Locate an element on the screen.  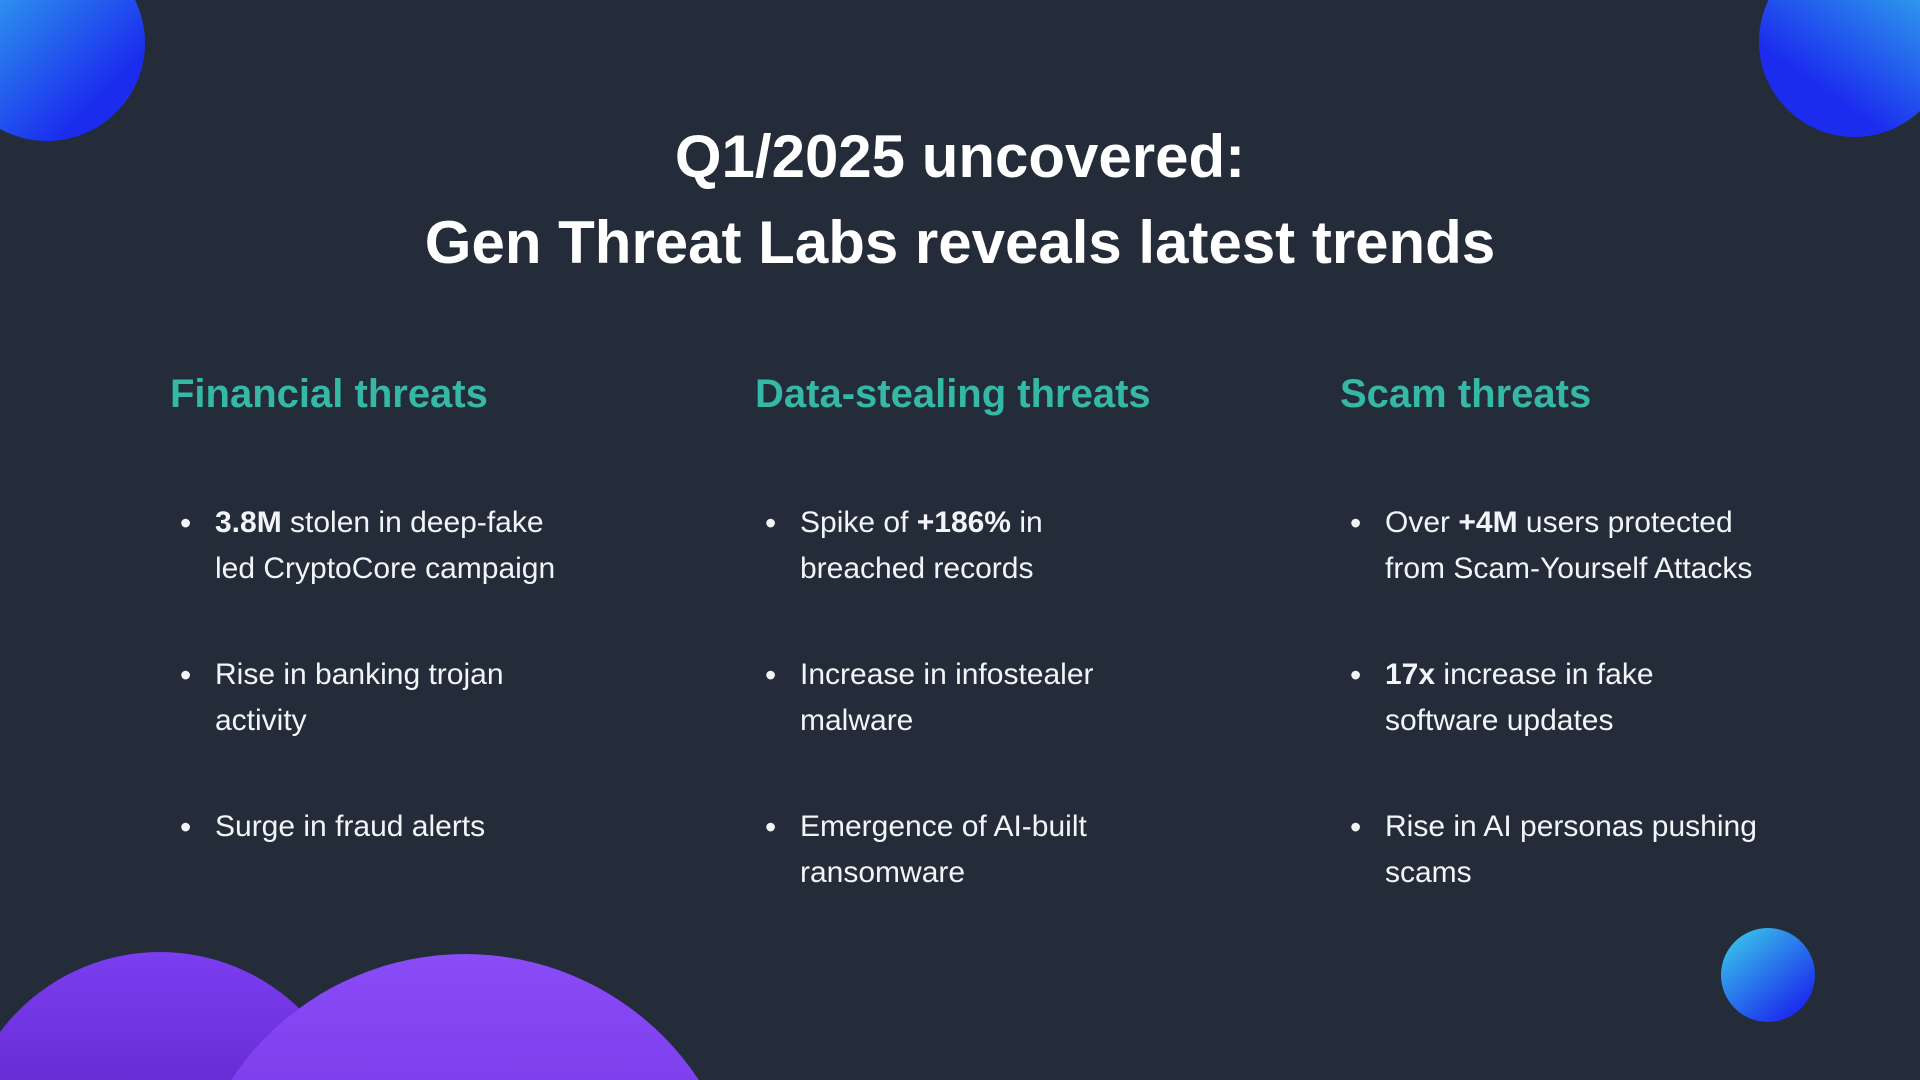
bullet-item: 17x increase in fake software updates is located at coordinates (1585, 698).